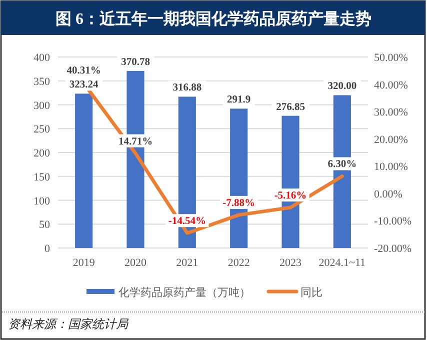 This screenshot has width=427, height=348. Describe the element at coordinates (391, 167) in the screenshot. I see `y2-tick-label: 10.00%` at that location.